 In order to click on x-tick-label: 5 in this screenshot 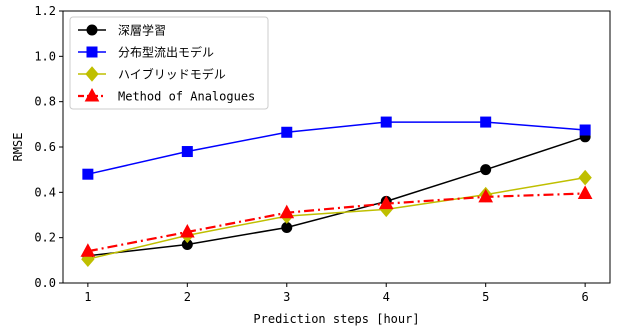, I will do `click(485, 297)`.